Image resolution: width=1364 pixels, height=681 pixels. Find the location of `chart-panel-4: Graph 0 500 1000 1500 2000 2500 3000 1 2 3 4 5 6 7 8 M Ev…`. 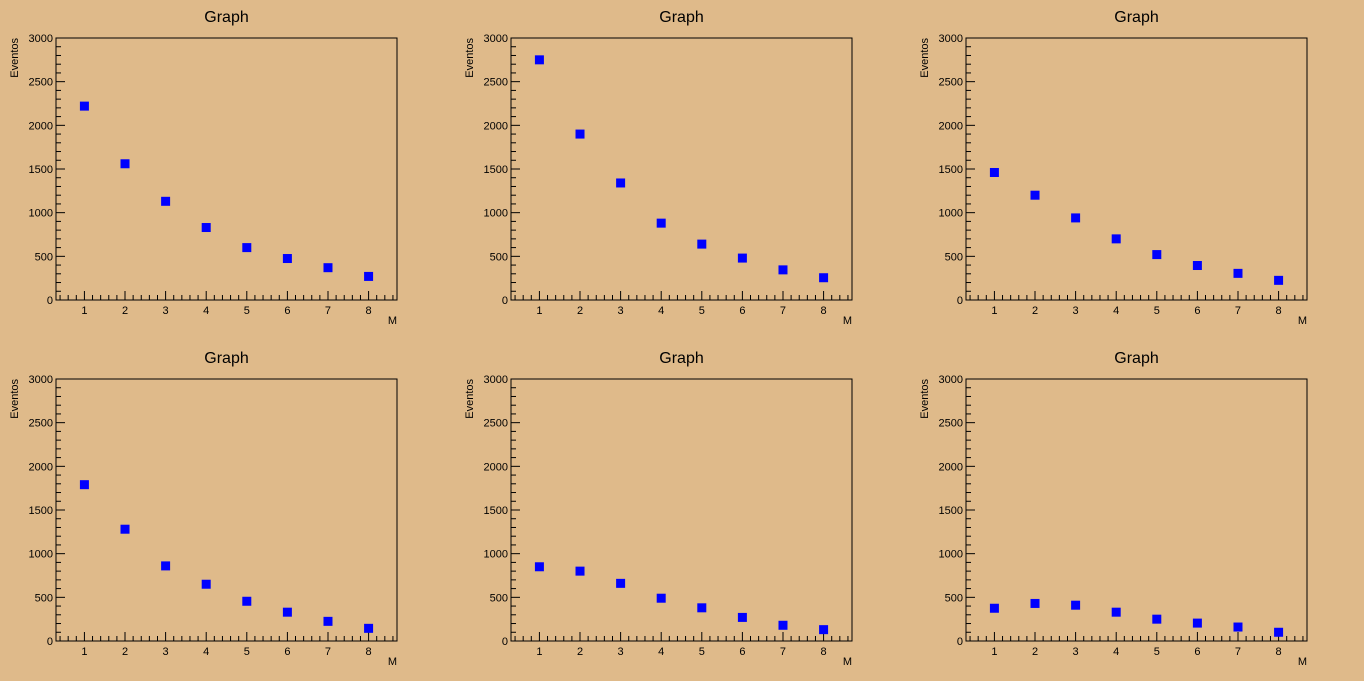

chart-panel-4: Graph 0 500 1000 1500 2000 2500 3000 1 2 3 4 5 6 7 8 M Ev… is located at coordinates (203, 509).